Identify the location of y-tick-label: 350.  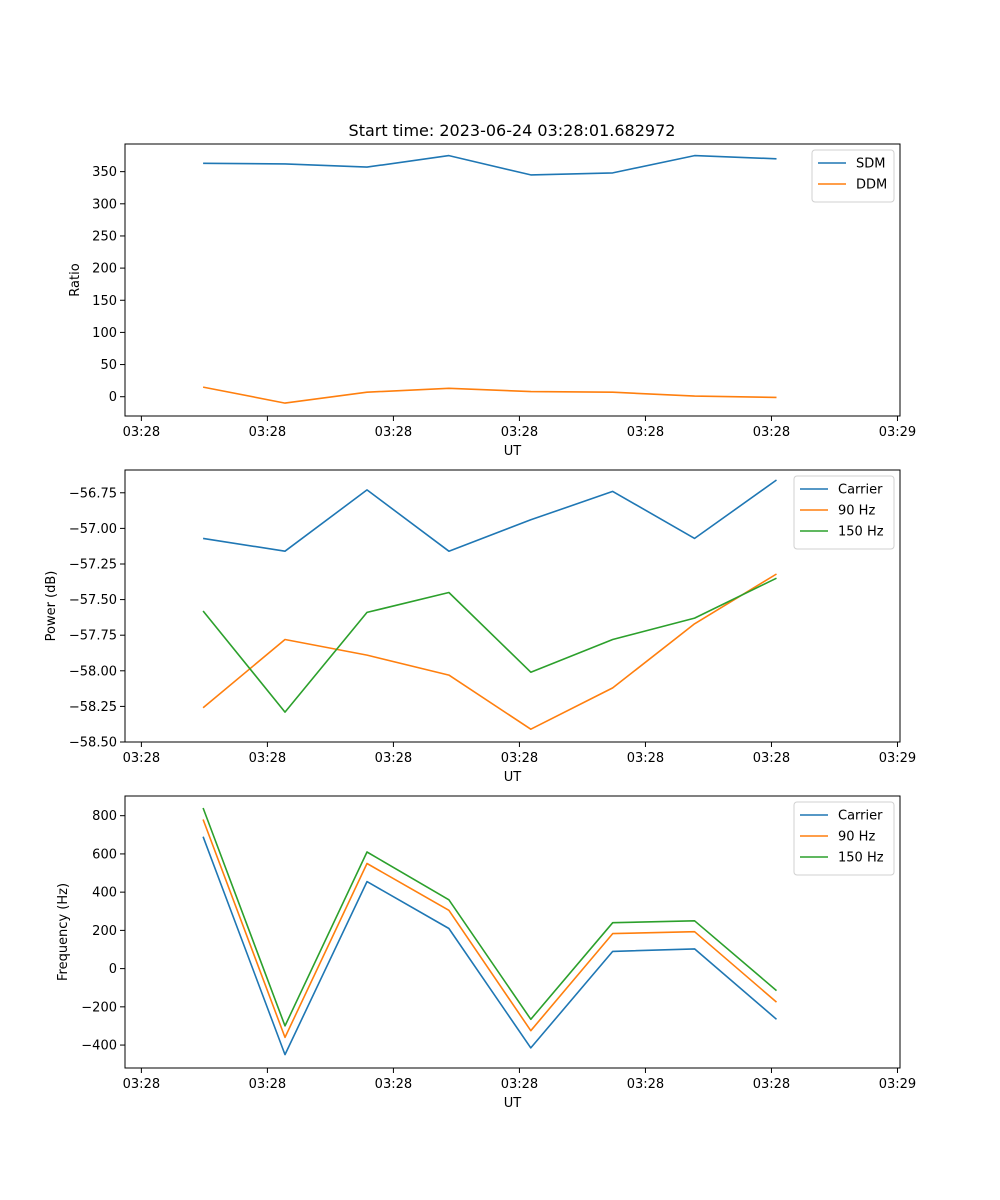
(104, 172).